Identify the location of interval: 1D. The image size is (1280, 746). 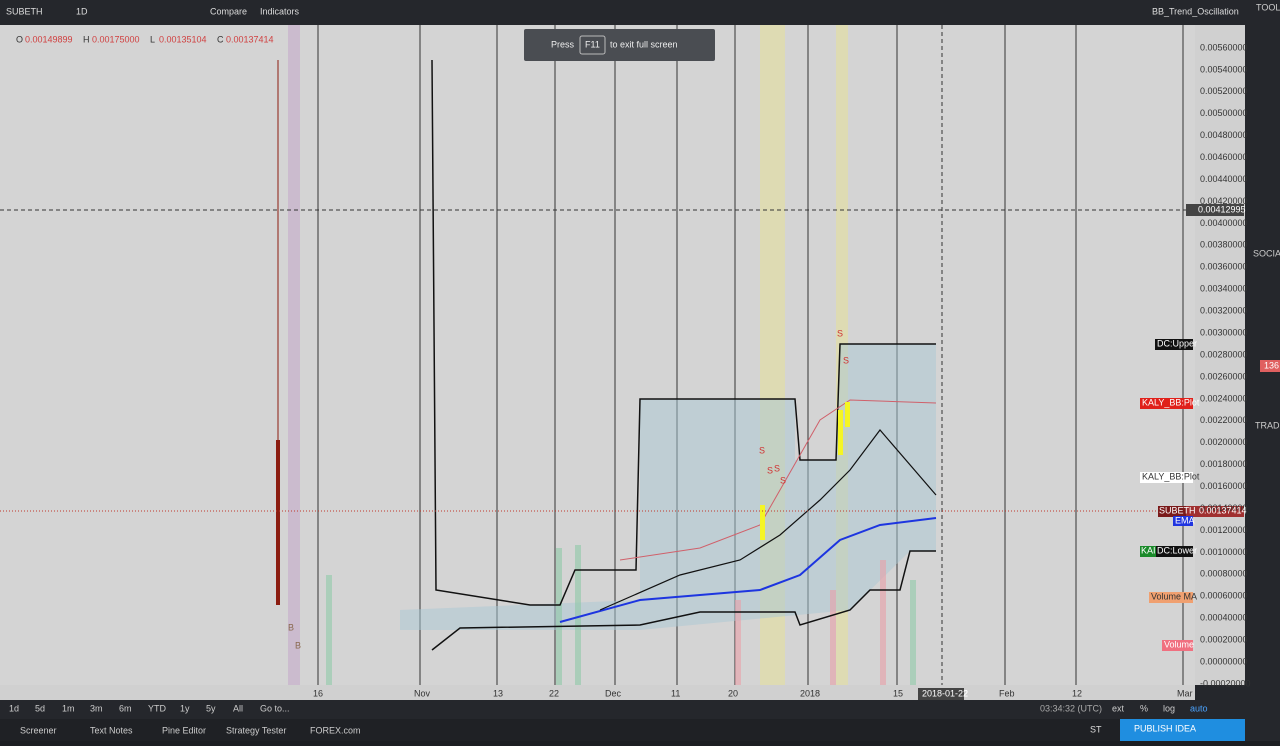
(82, 11).